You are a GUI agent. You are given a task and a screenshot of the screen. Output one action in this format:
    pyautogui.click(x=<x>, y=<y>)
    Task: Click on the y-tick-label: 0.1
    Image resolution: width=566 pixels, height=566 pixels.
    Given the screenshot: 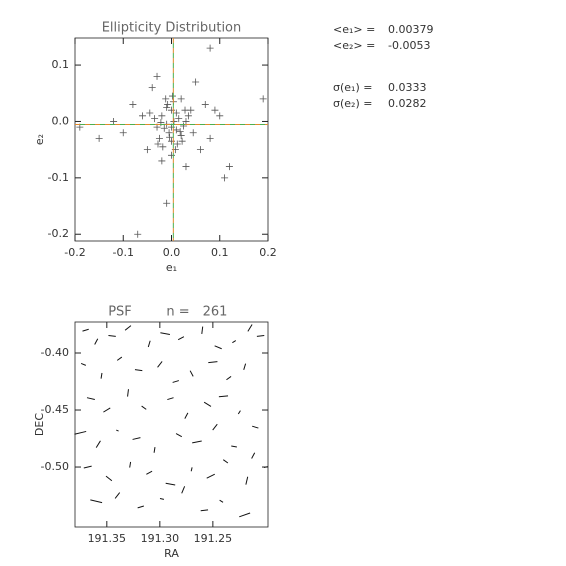 What is the action you would take?
    pyautogui.click(x=61, y=64)
    